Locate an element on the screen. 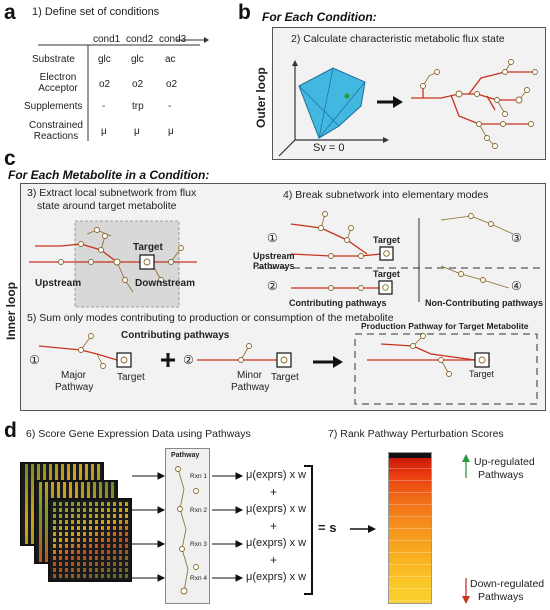 The image size is (550, 610). circled-2-step5: ② is located at coordinates (188, 360).